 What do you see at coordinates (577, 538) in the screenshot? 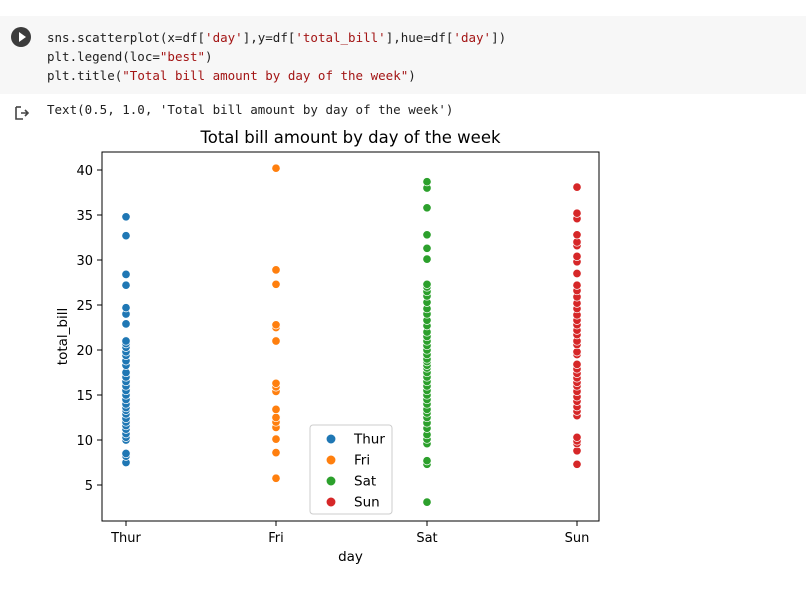
I see `x-tick-label: Sun` at bounding box center [577, 538].